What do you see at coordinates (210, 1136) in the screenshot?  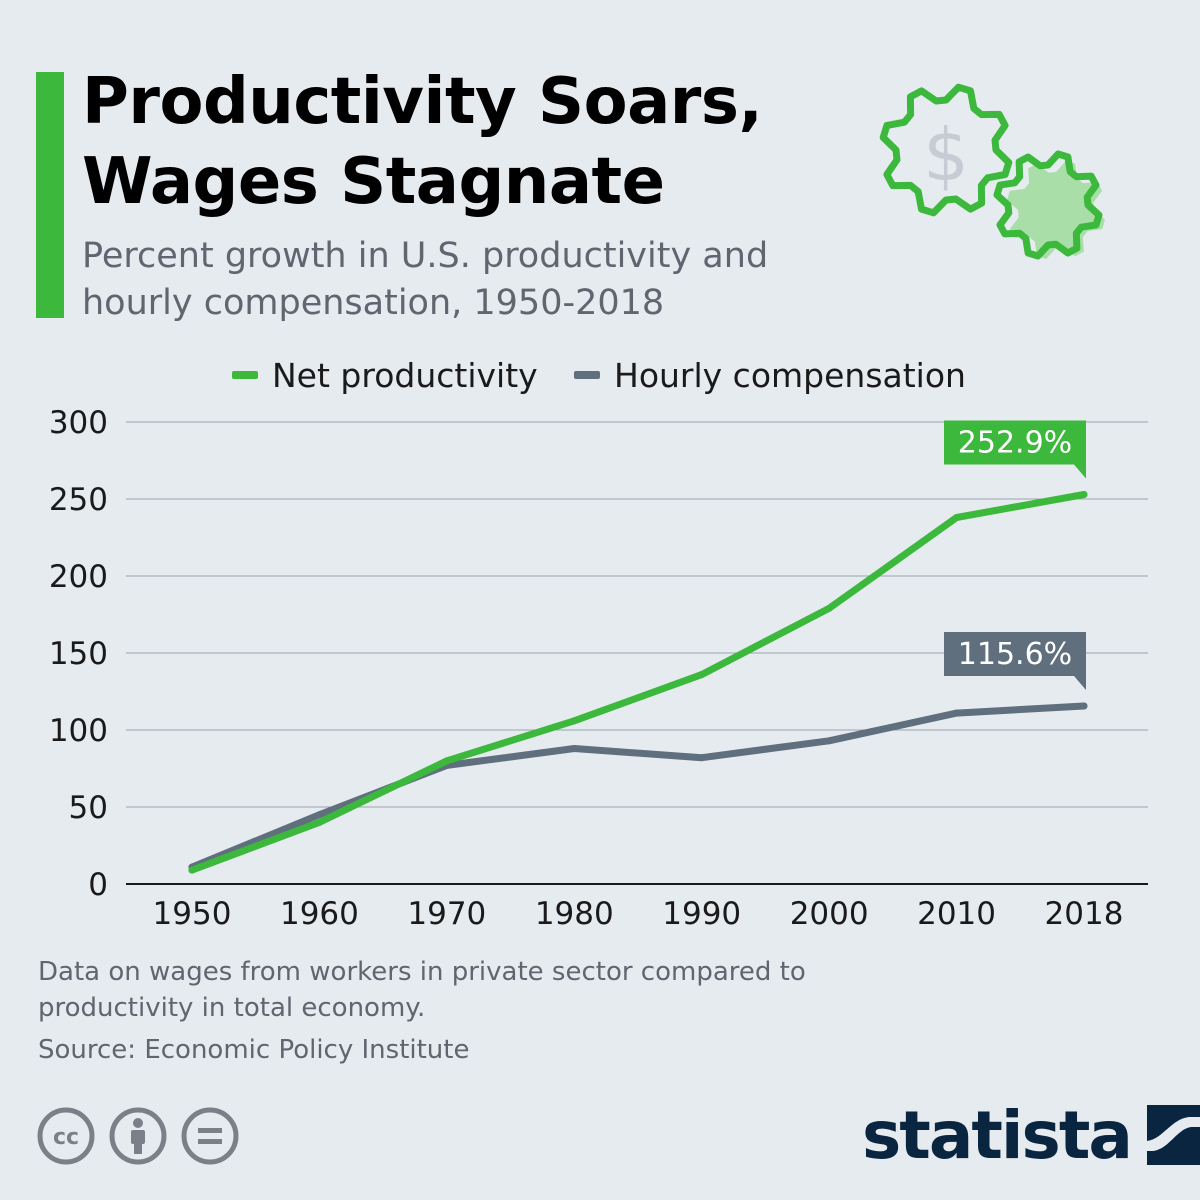 I see `no-derivatives-icon` at bounding box center [210, 1136].